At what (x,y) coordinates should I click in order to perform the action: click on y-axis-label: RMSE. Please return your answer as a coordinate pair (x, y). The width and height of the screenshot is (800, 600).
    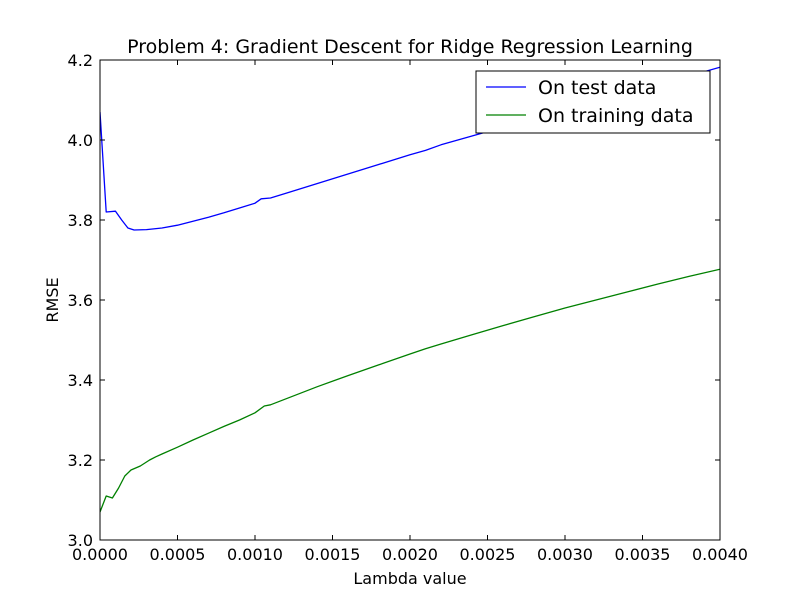
    Looking at the image, I should click on (52, 299).